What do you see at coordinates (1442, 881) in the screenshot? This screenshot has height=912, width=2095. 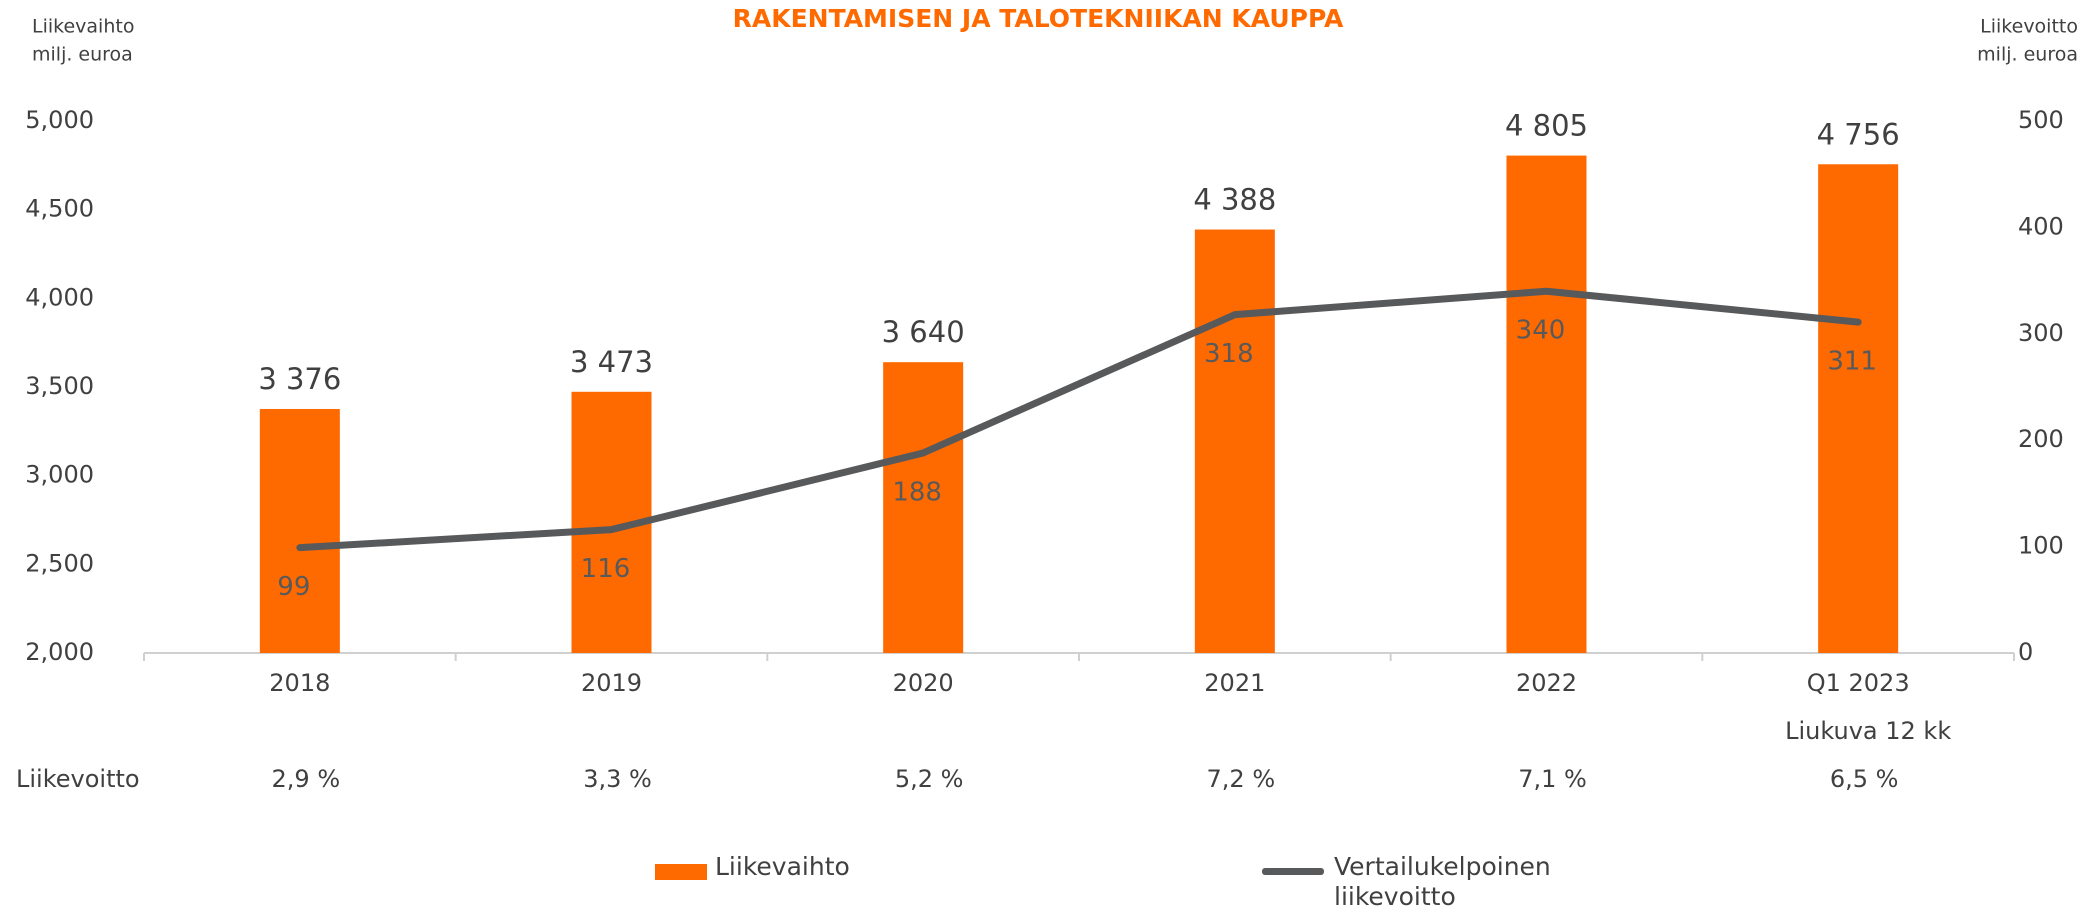 I see `legend-label: Vertailukelpoinen liikevoitto` at bounding box center [1442, 881].